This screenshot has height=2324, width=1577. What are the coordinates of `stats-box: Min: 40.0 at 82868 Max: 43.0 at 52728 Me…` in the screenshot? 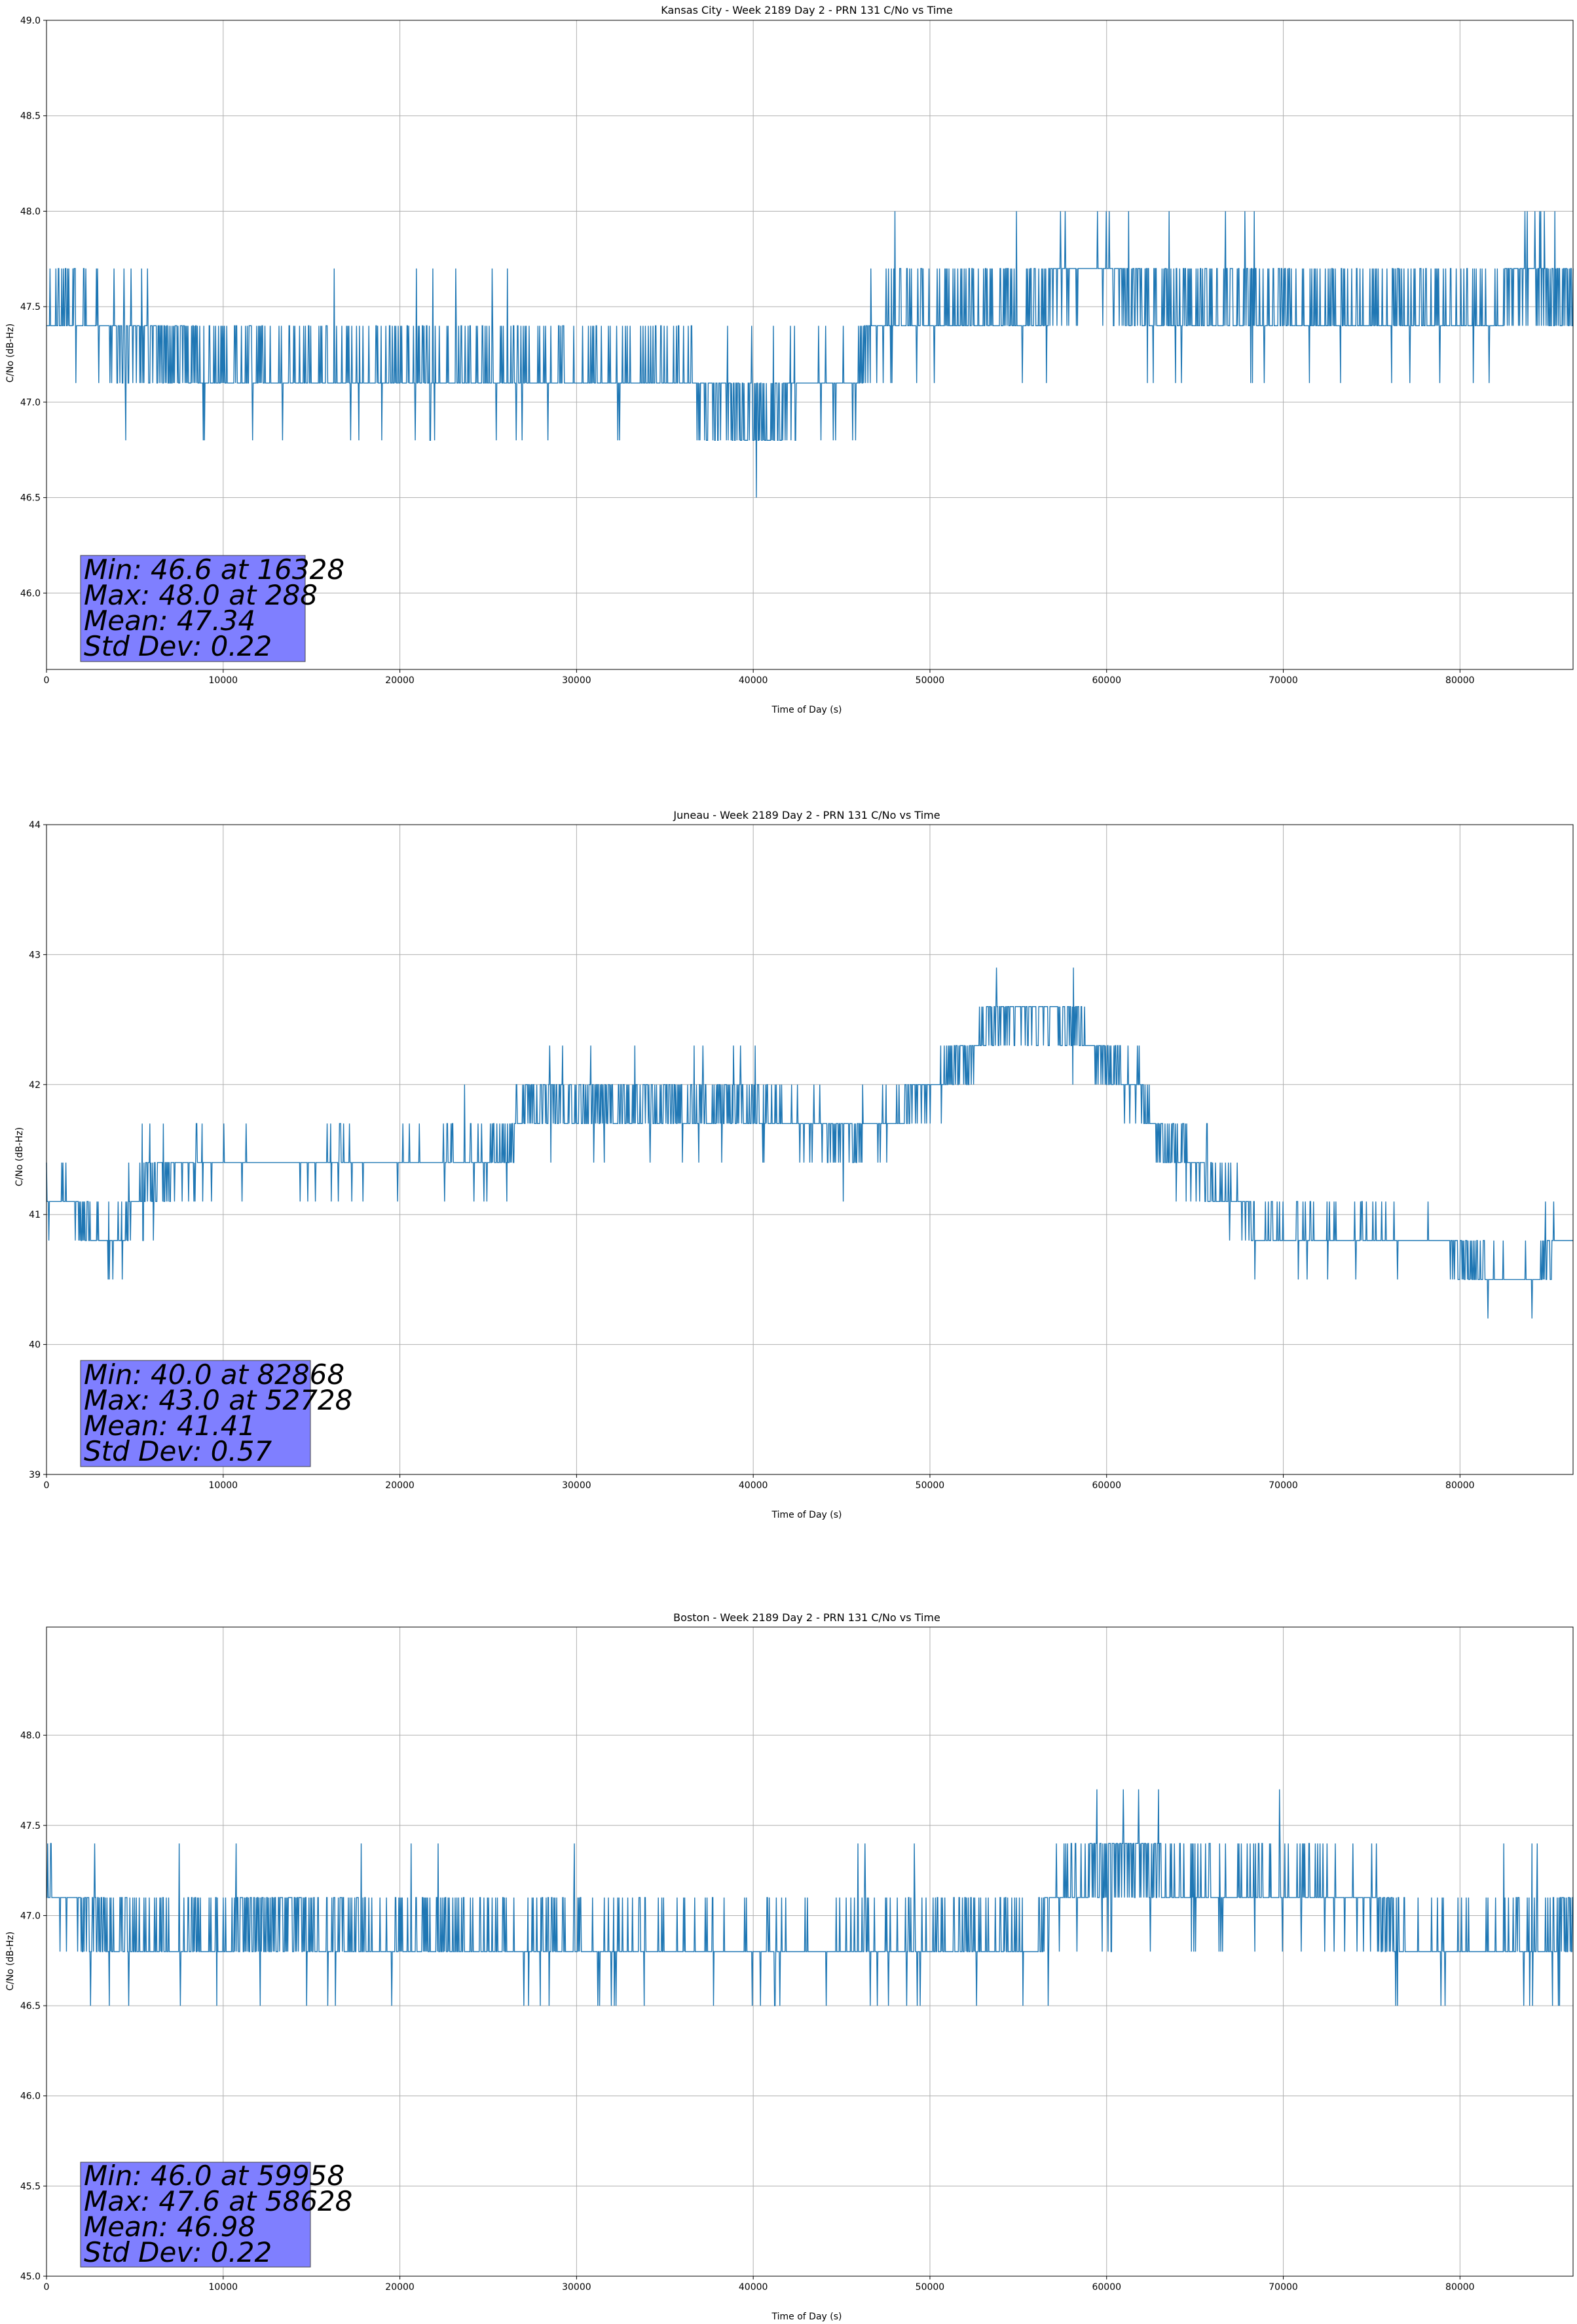 It's located at (216, 1413).